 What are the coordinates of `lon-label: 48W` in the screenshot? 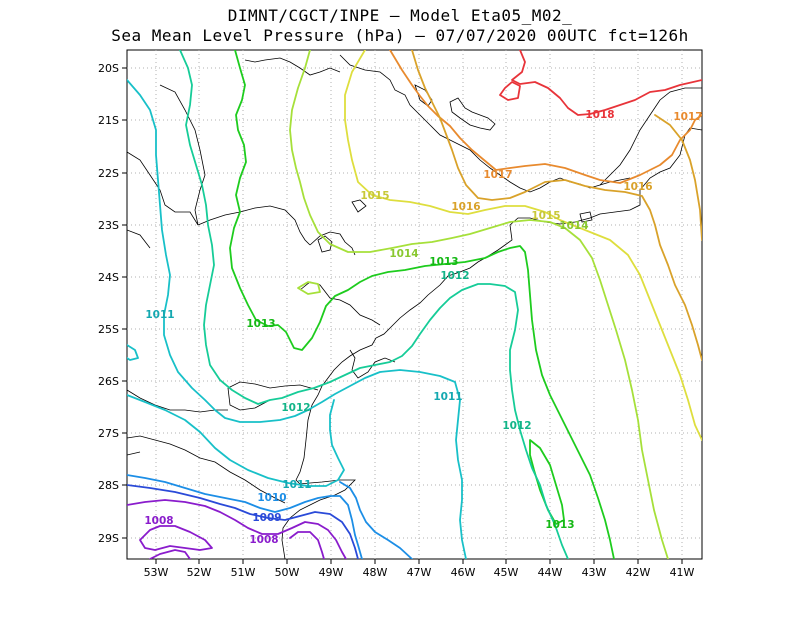 It's located at (375, 572).